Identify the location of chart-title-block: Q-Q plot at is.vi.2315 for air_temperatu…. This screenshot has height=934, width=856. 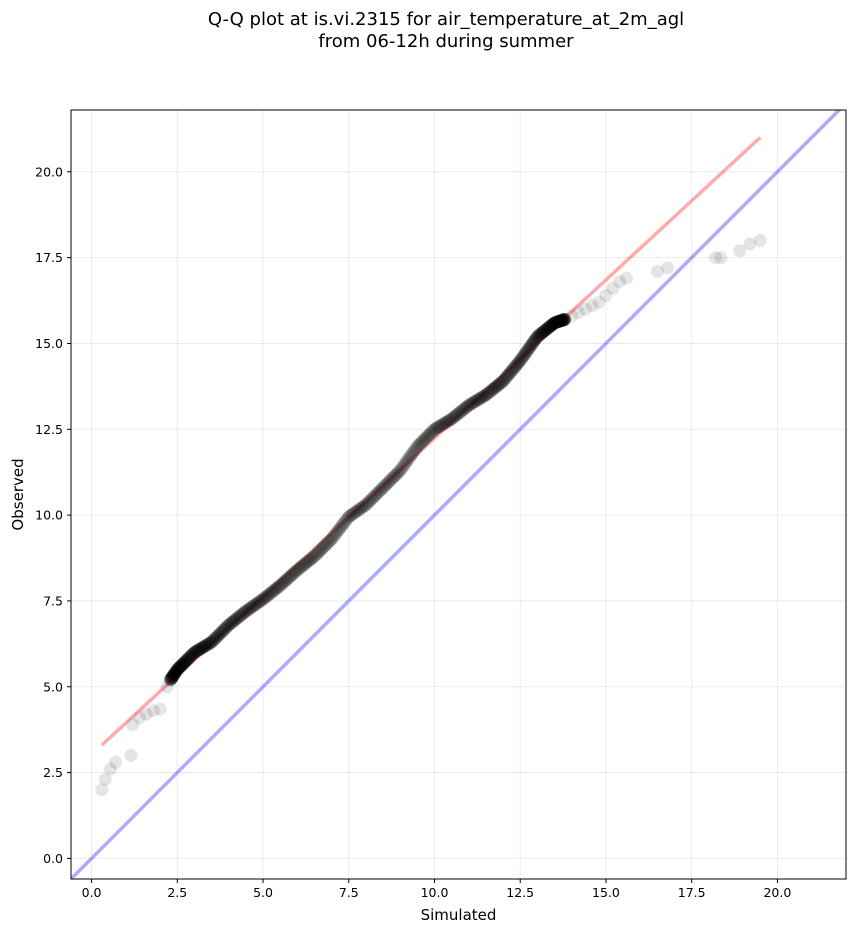
(428, 31).